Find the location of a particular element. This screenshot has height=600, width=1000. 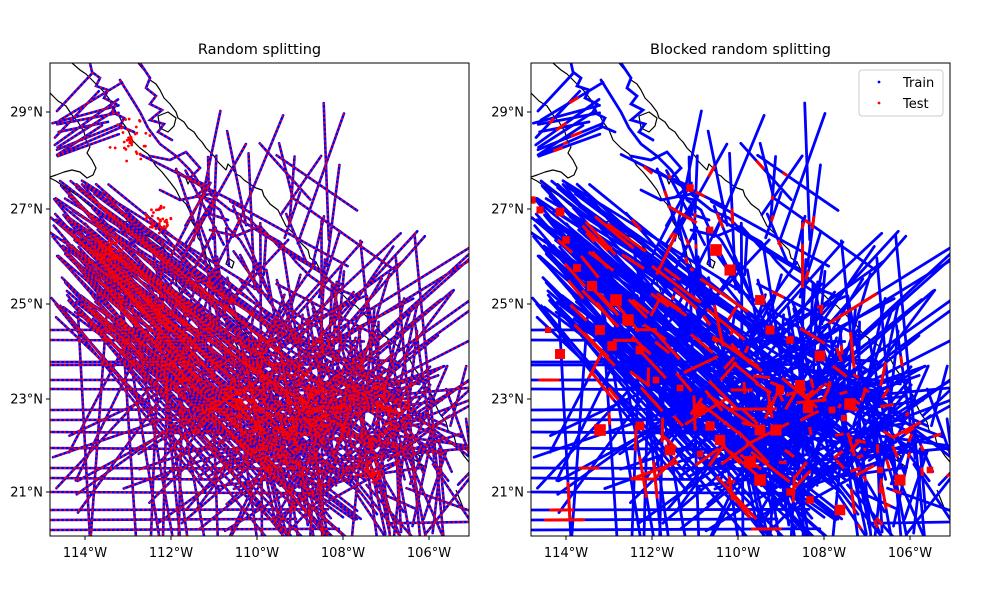

legend: Train Test is located at coordinates (901, 93).